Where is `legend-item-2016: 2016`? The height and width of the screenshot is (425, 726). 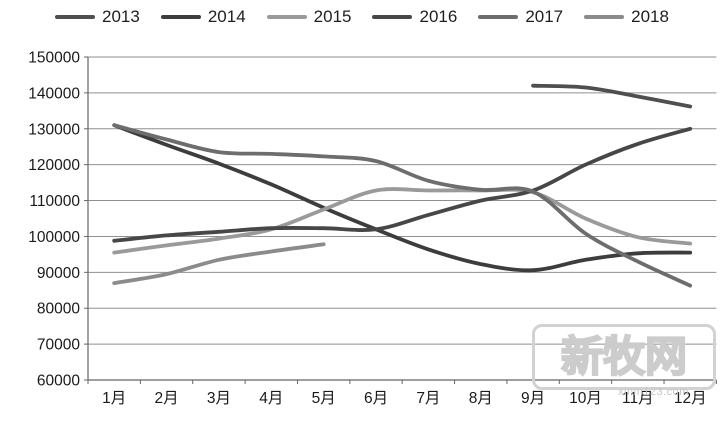 legend-item-2016: 2016 is located at coordinates (414, 17).